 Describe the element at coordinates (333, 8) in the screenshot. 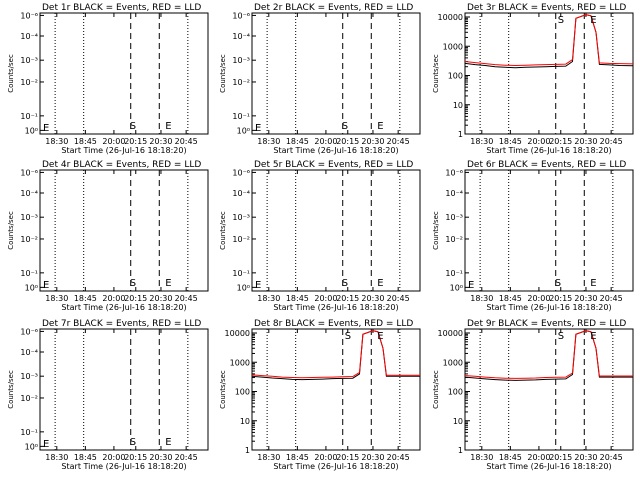

I see `panel-title: Det 2r BLACK = Events, RED = LLD` at that location.